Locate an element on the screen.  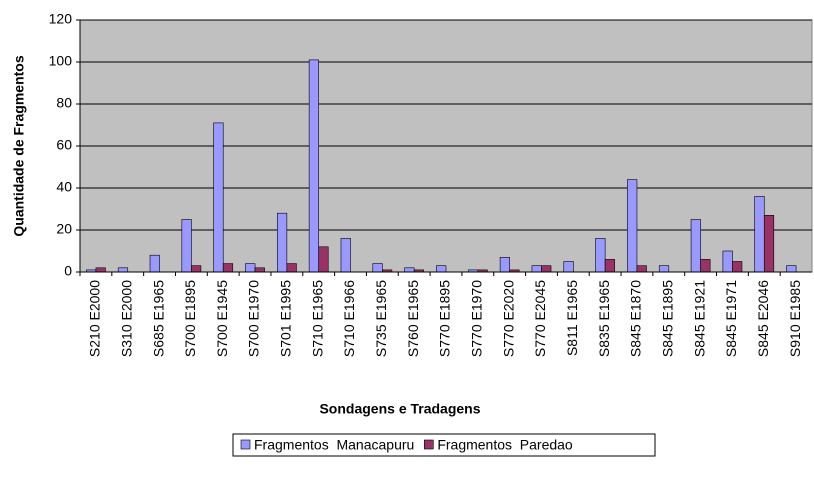
x-tick-label: S845 E1895 is located at coordinates (667, 318).